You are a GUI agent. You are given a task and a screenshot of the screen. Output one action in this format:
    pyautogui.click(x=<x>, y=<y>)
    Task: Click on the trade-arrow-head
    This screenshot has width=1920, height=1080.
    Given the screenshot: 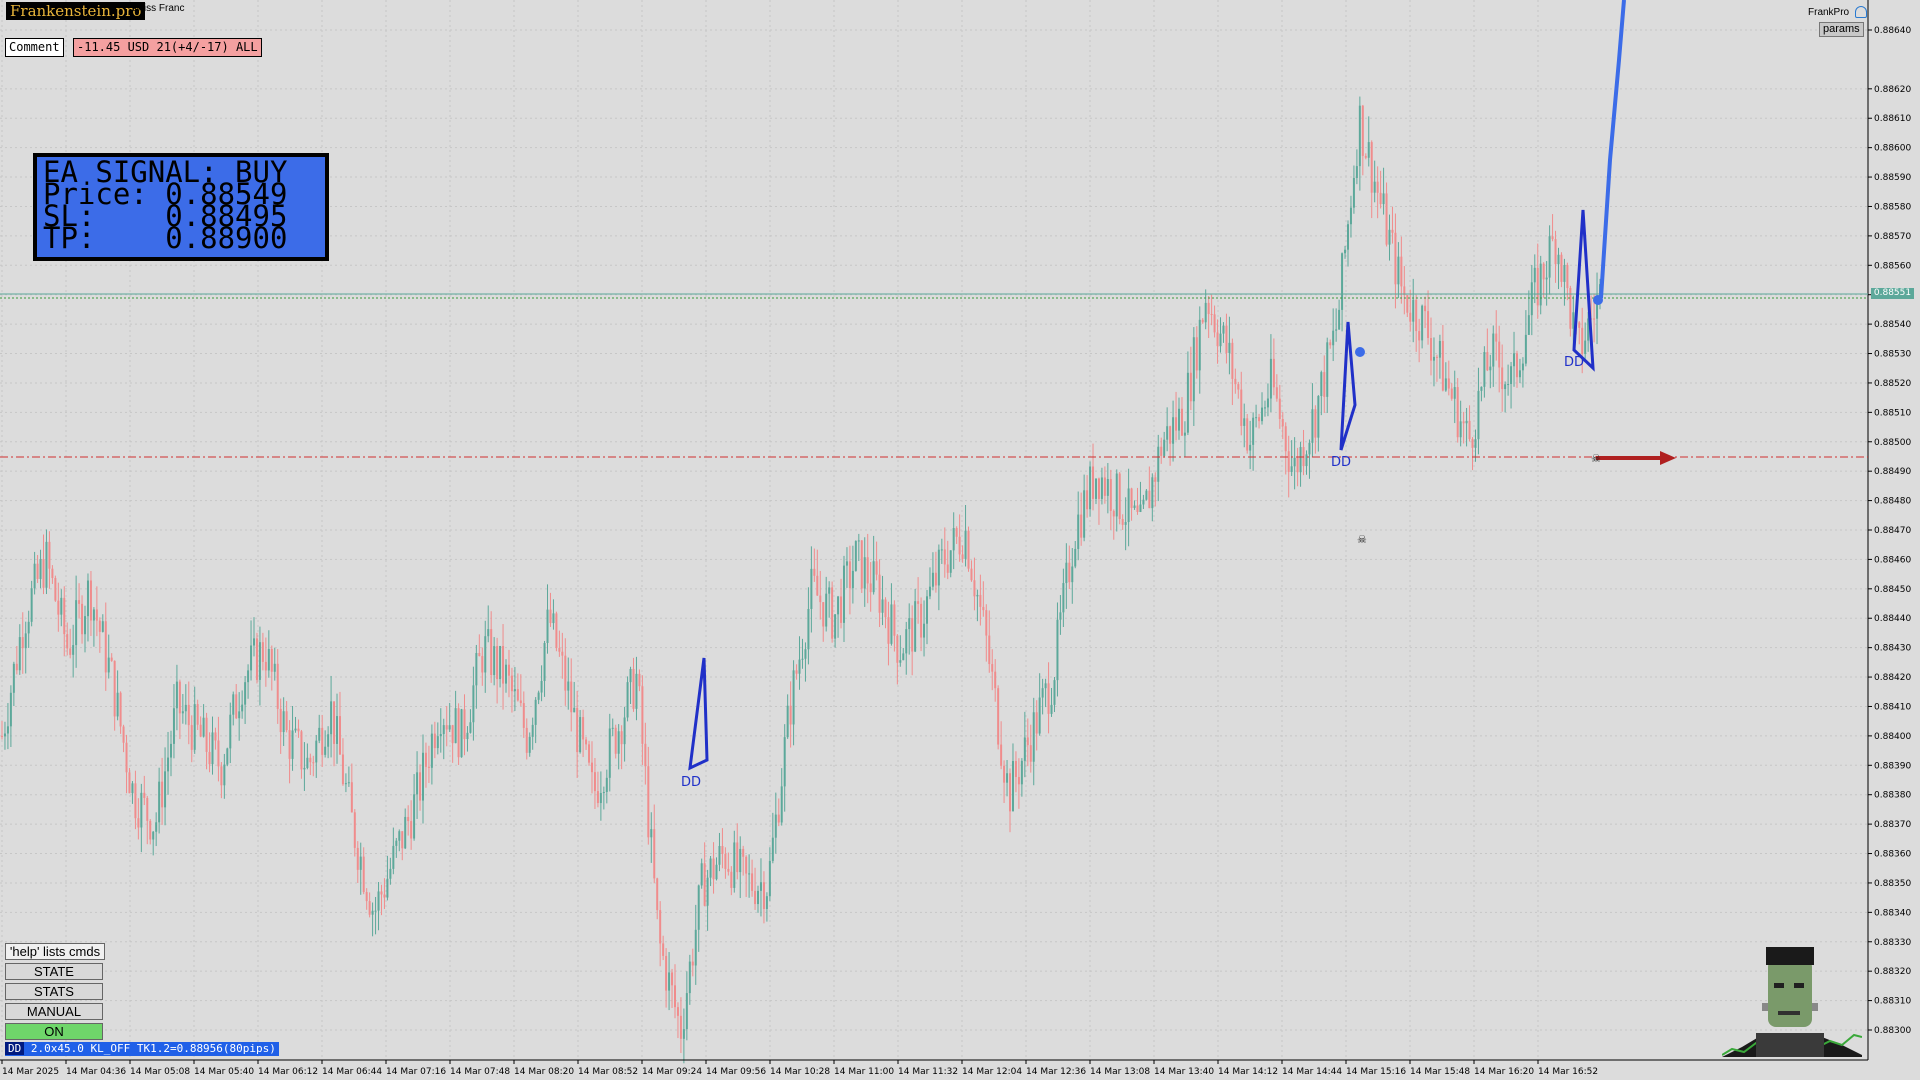 What is the action you would take?
    pyautogui.click(x=1668, y=458)
    